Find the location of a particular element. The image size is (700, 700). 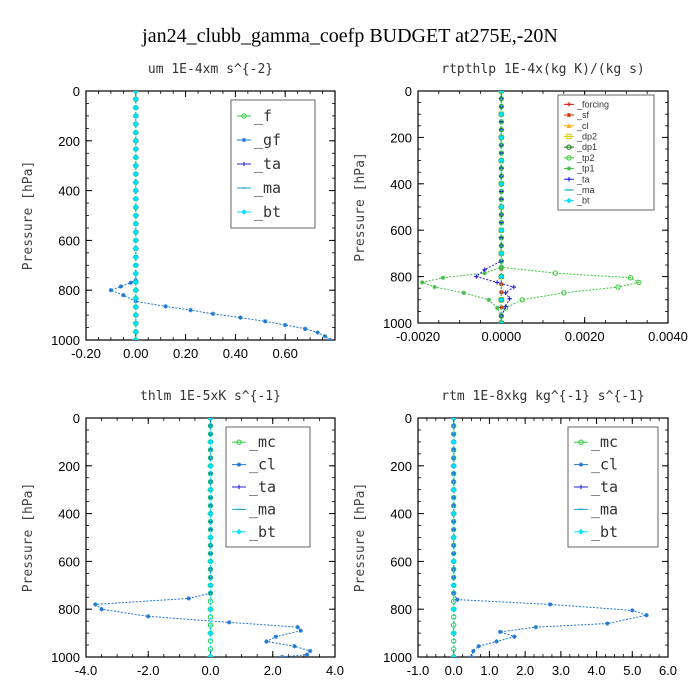

legend-marker-tp1 is located at coordinates (569, 168).